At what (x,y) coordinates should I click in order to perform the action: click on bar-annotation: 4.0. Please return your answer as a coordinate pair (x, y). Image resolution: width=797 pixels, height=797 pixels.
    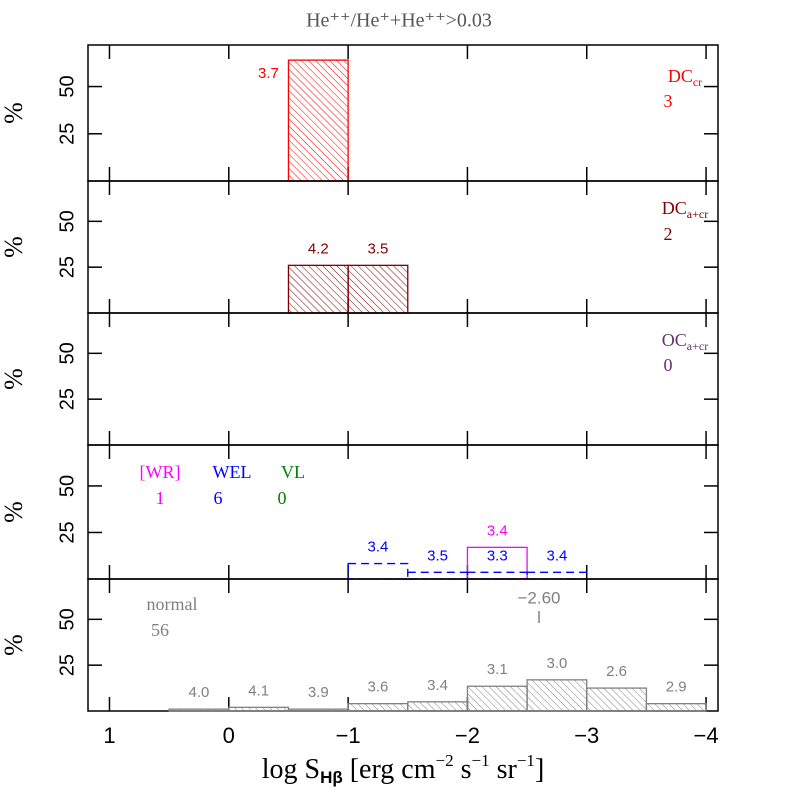
    Looking at the image, I should click on (199, 692).